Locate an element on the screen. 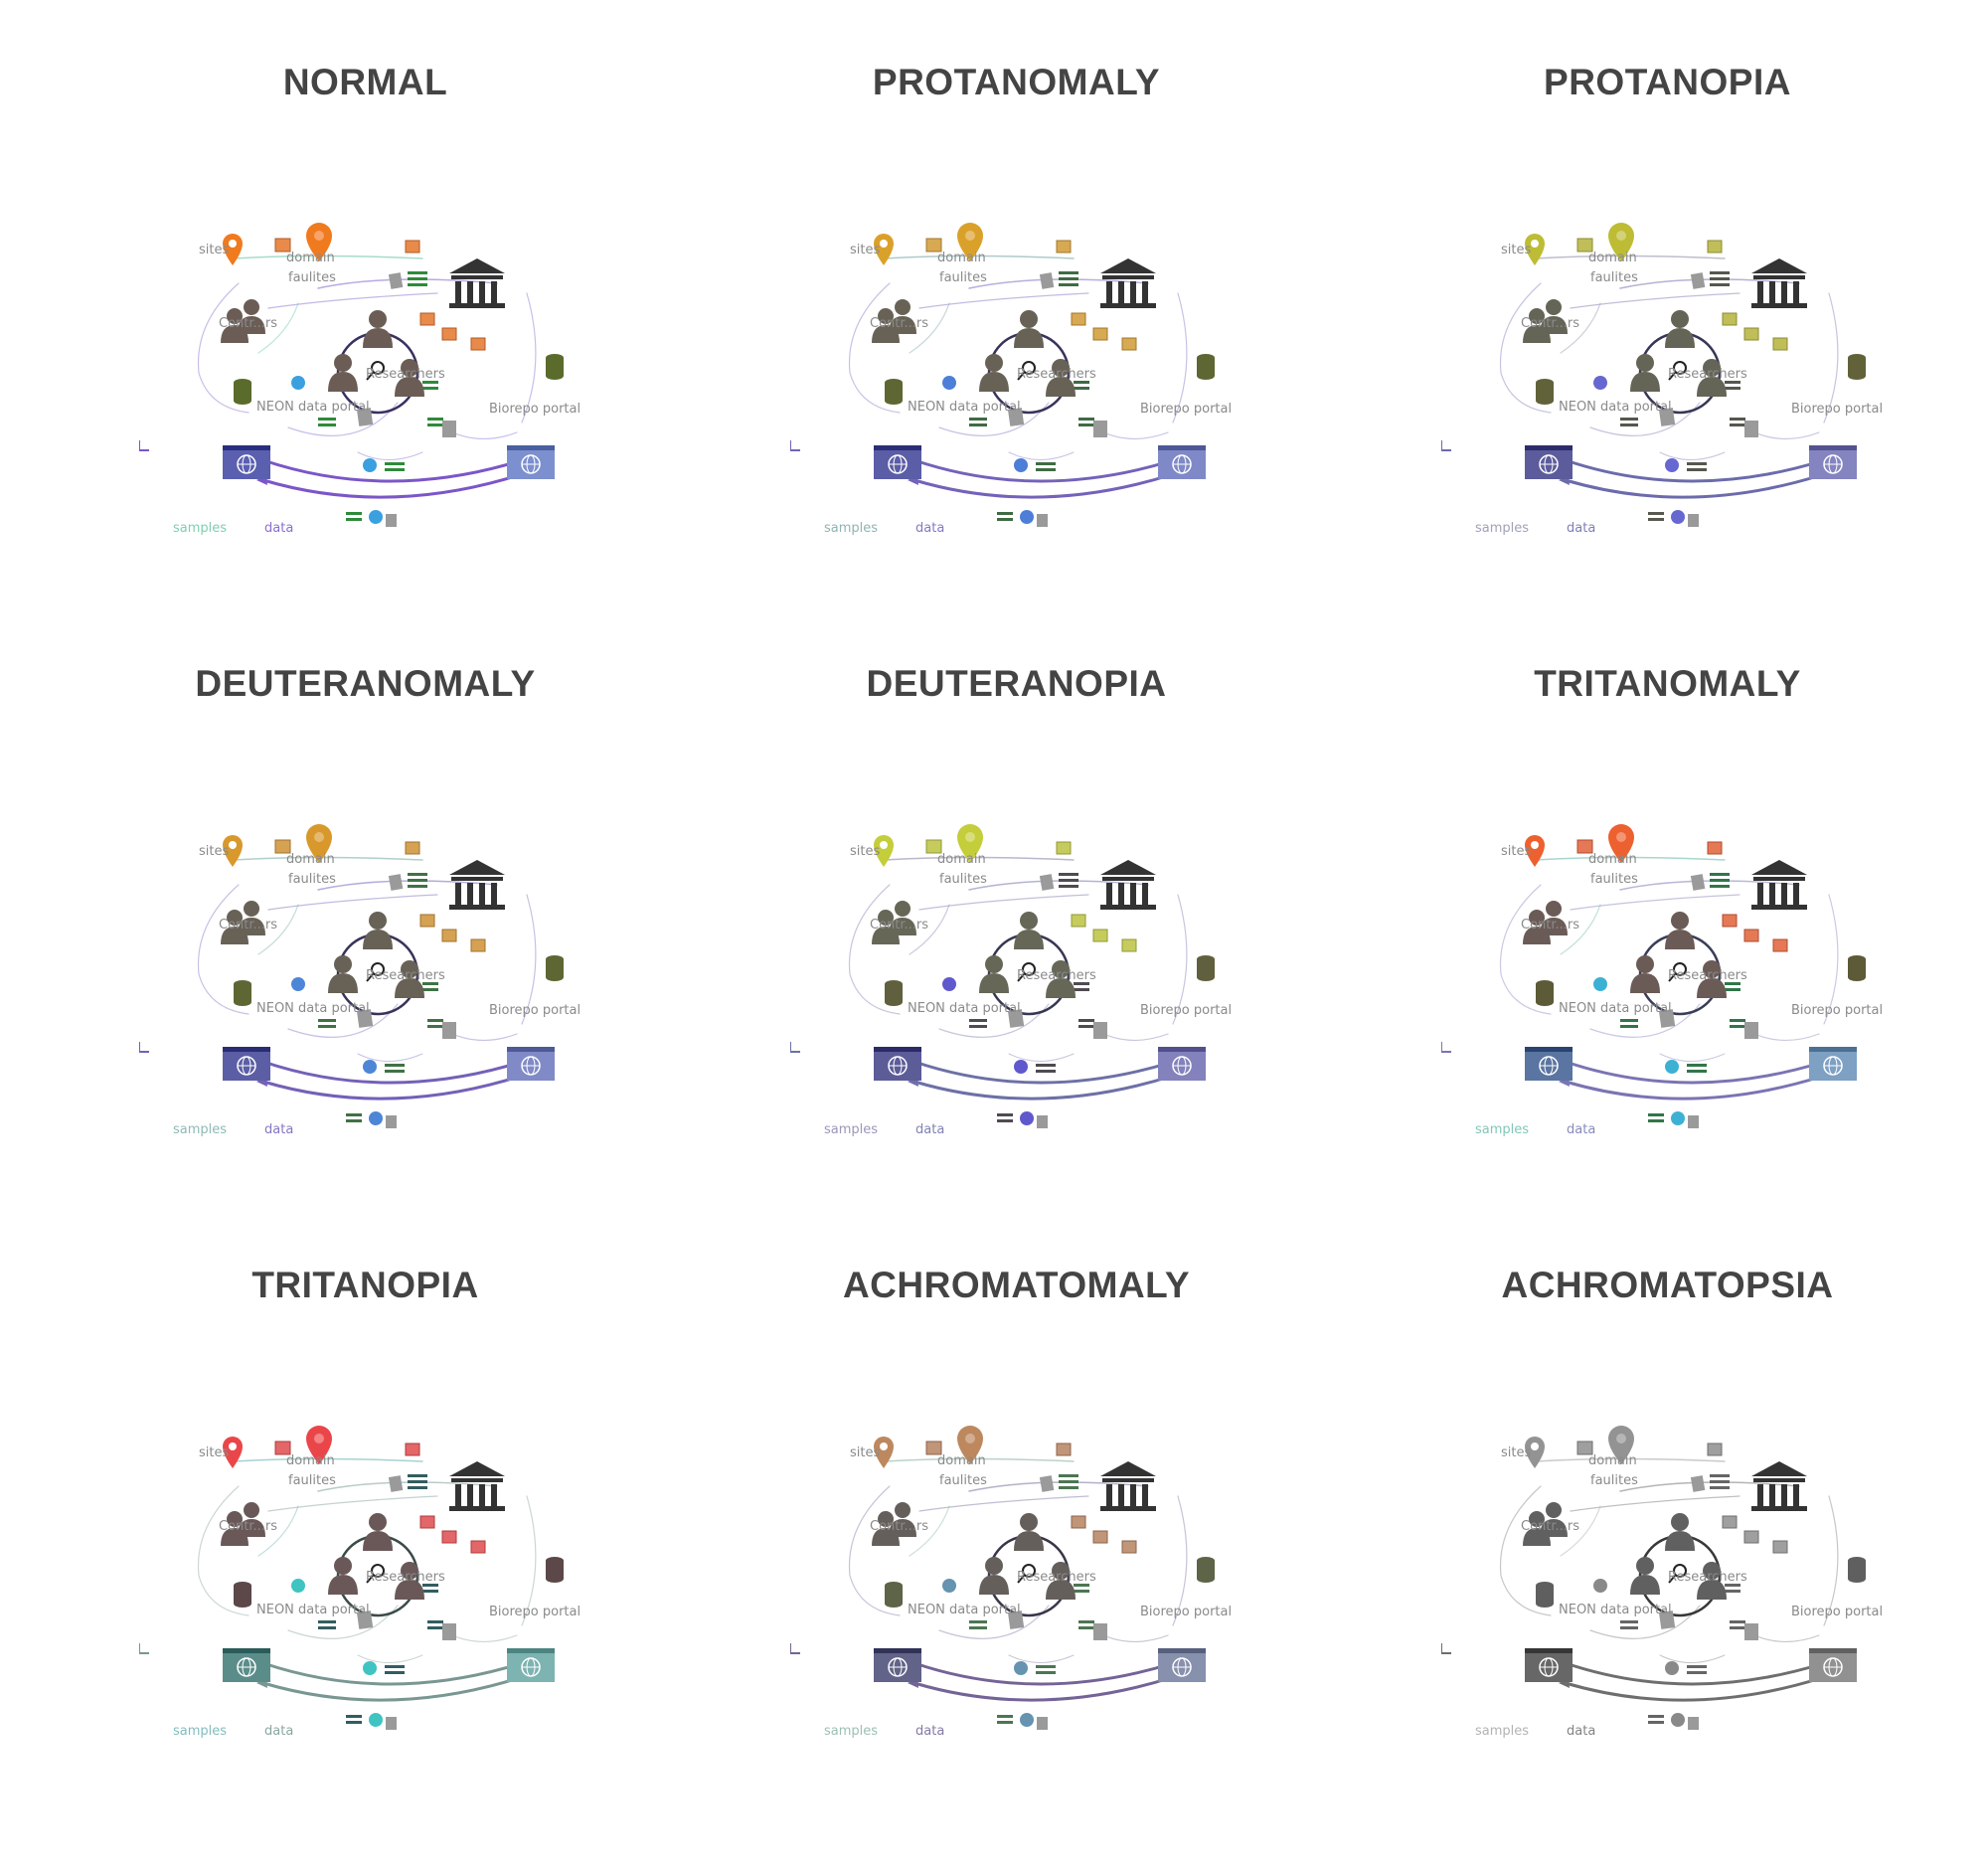  panel-achromatomaly: ACHROMATOMALY is located at coordinates (1016, 1501).